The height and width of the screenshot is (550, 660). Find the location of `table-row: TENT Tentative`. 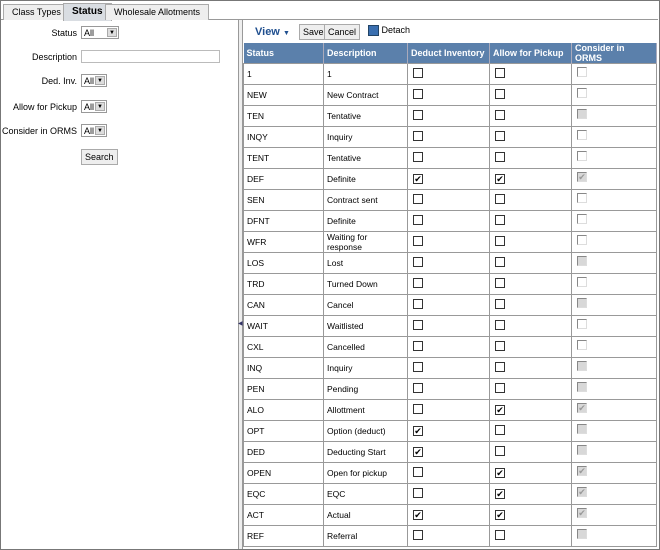

table-row: TENT Tentative is located at coordinates (450, 158).